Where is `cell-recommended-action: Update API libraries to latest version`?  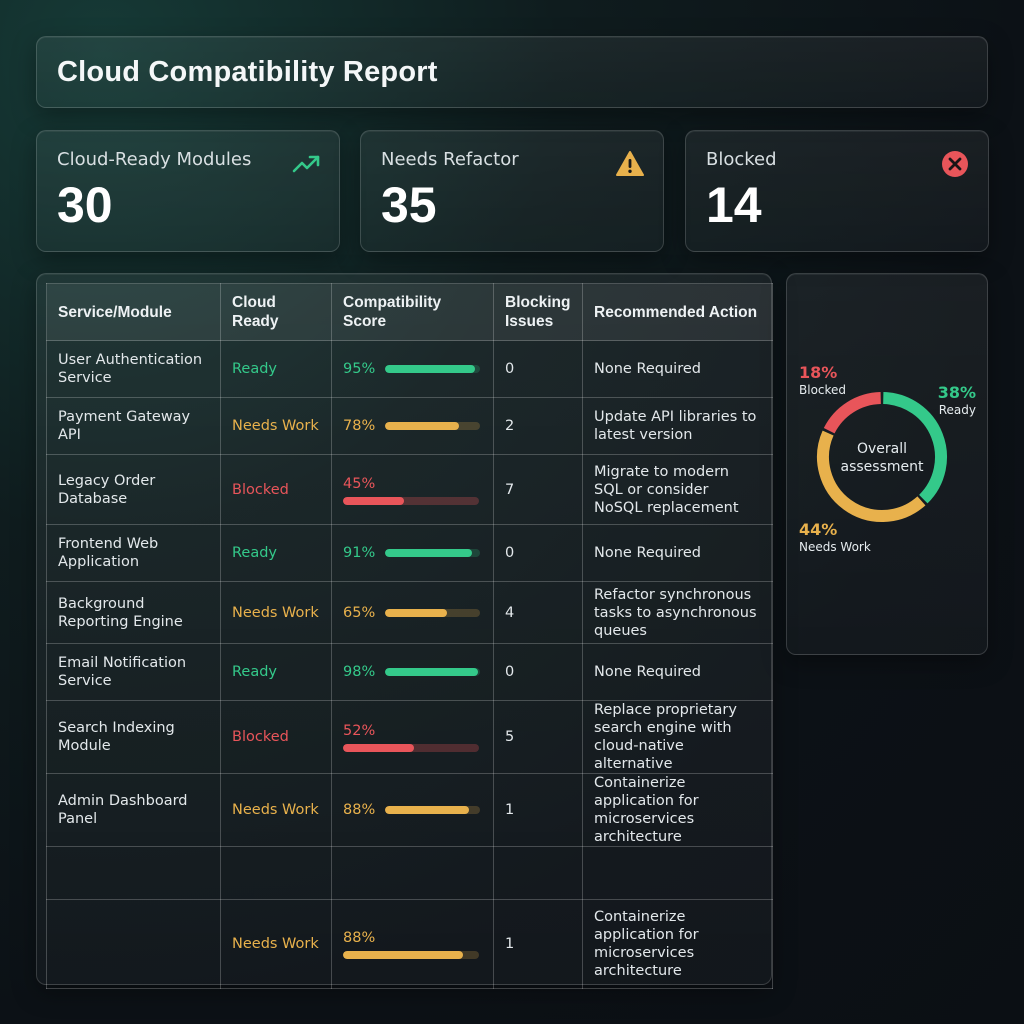
cell-recommended-action: Update API libraries to latest version is located at coordinates (677, 426).